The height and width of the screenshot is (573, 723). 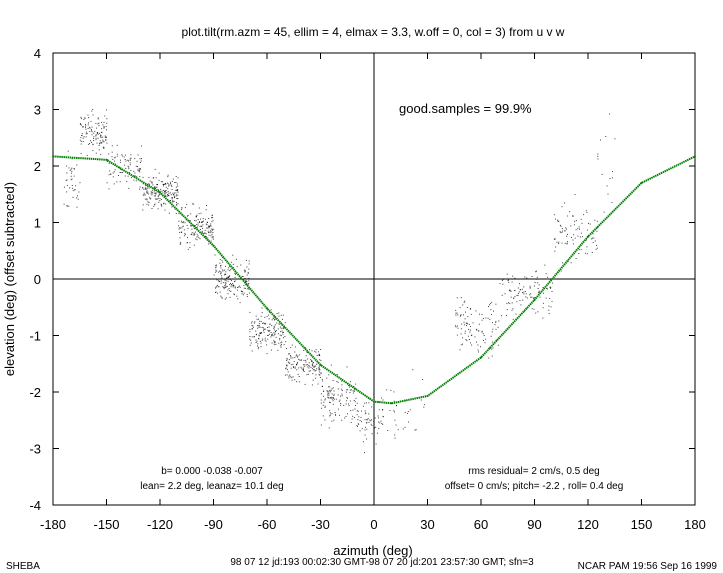 What do you see at coordinates (211, 486) in the screenshot?
I see `lean-values: lean= 2.2 deg, leanaz= 10.1 deg` at bounding box center [211, 486].